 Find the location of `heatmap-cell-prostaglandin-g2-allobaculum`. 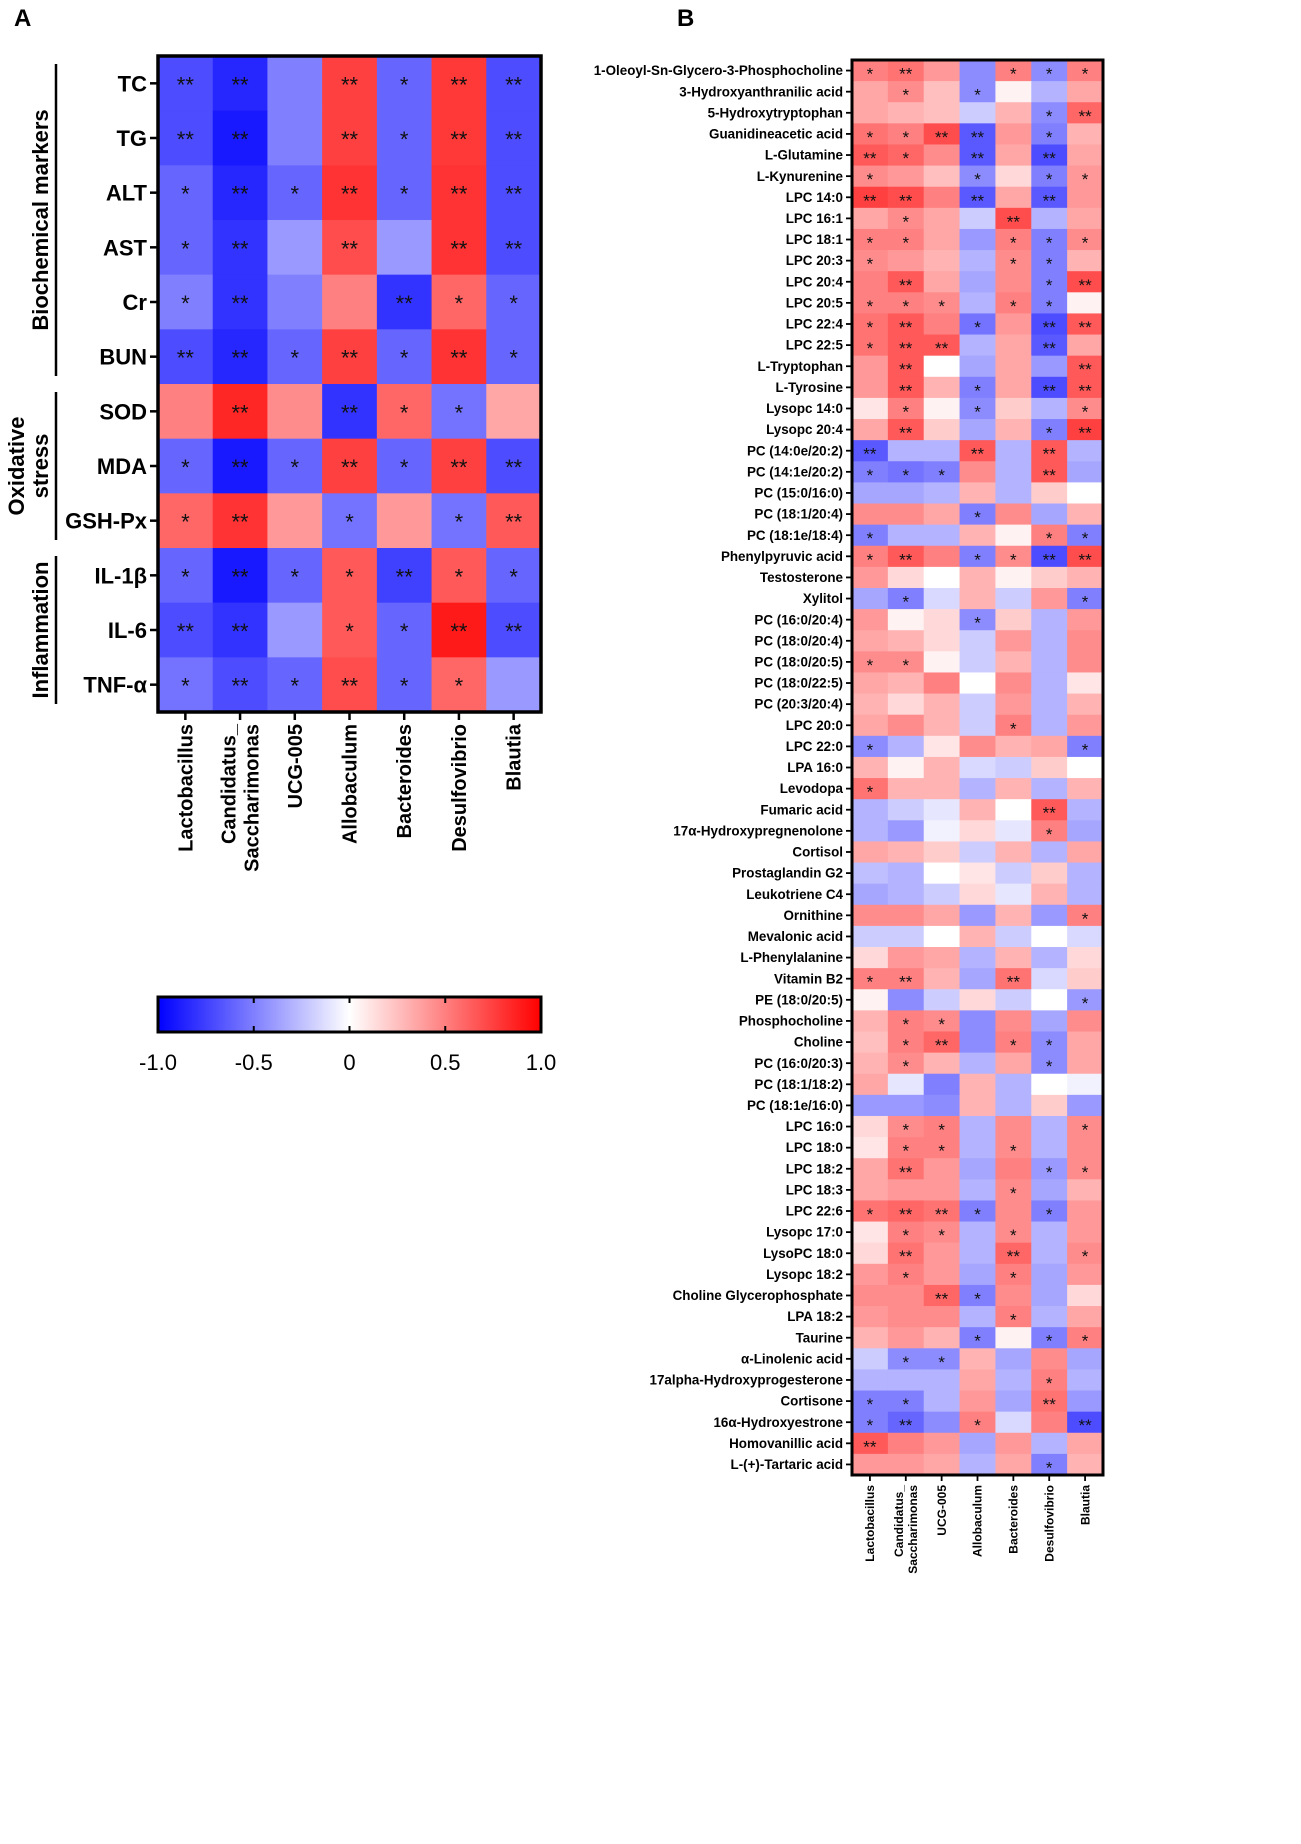

heatmap-cell-prostaglandin-g2-allobaculum is located at coordinates (978, 873).